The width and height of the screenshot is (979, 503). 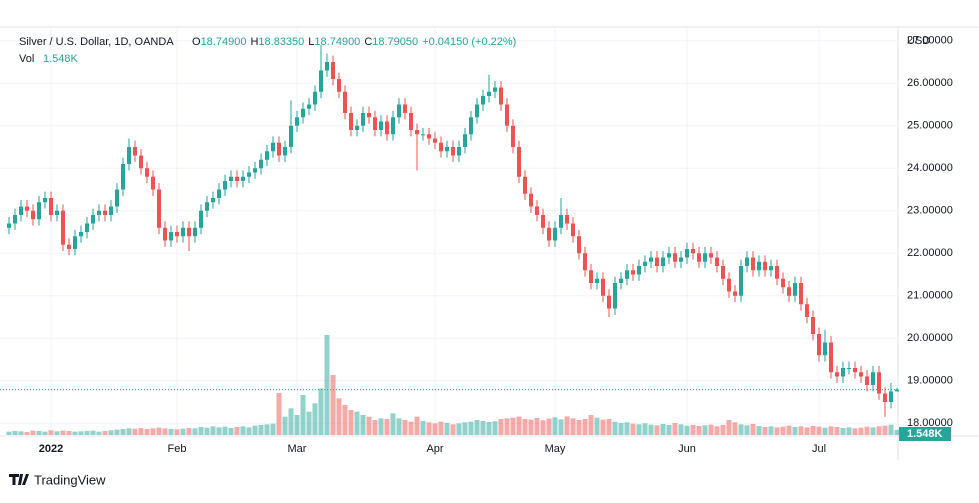 I want to click on ohlc-l-label: L, so click(x=311, y=42).